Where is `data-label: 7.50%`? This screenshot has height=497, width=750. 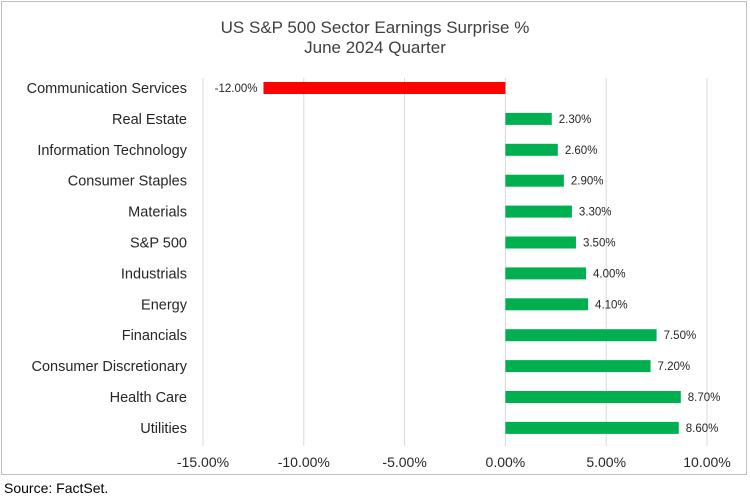
data-label: 7.50% is located at coordinates (680, 336).